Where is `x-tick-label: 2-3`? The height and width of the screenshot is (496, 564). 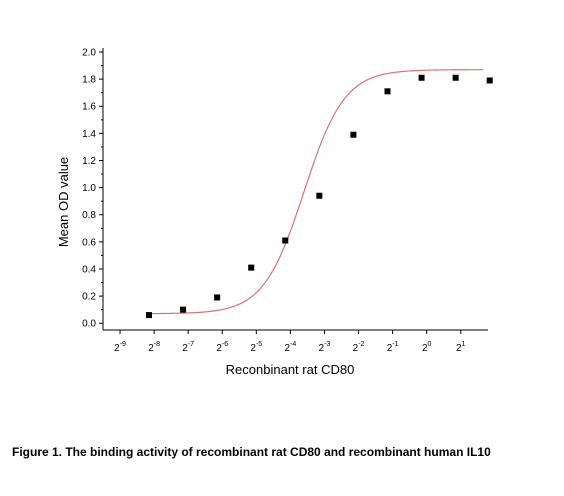
x-tick-label: 2-3 is located at coordinates (325, 347).